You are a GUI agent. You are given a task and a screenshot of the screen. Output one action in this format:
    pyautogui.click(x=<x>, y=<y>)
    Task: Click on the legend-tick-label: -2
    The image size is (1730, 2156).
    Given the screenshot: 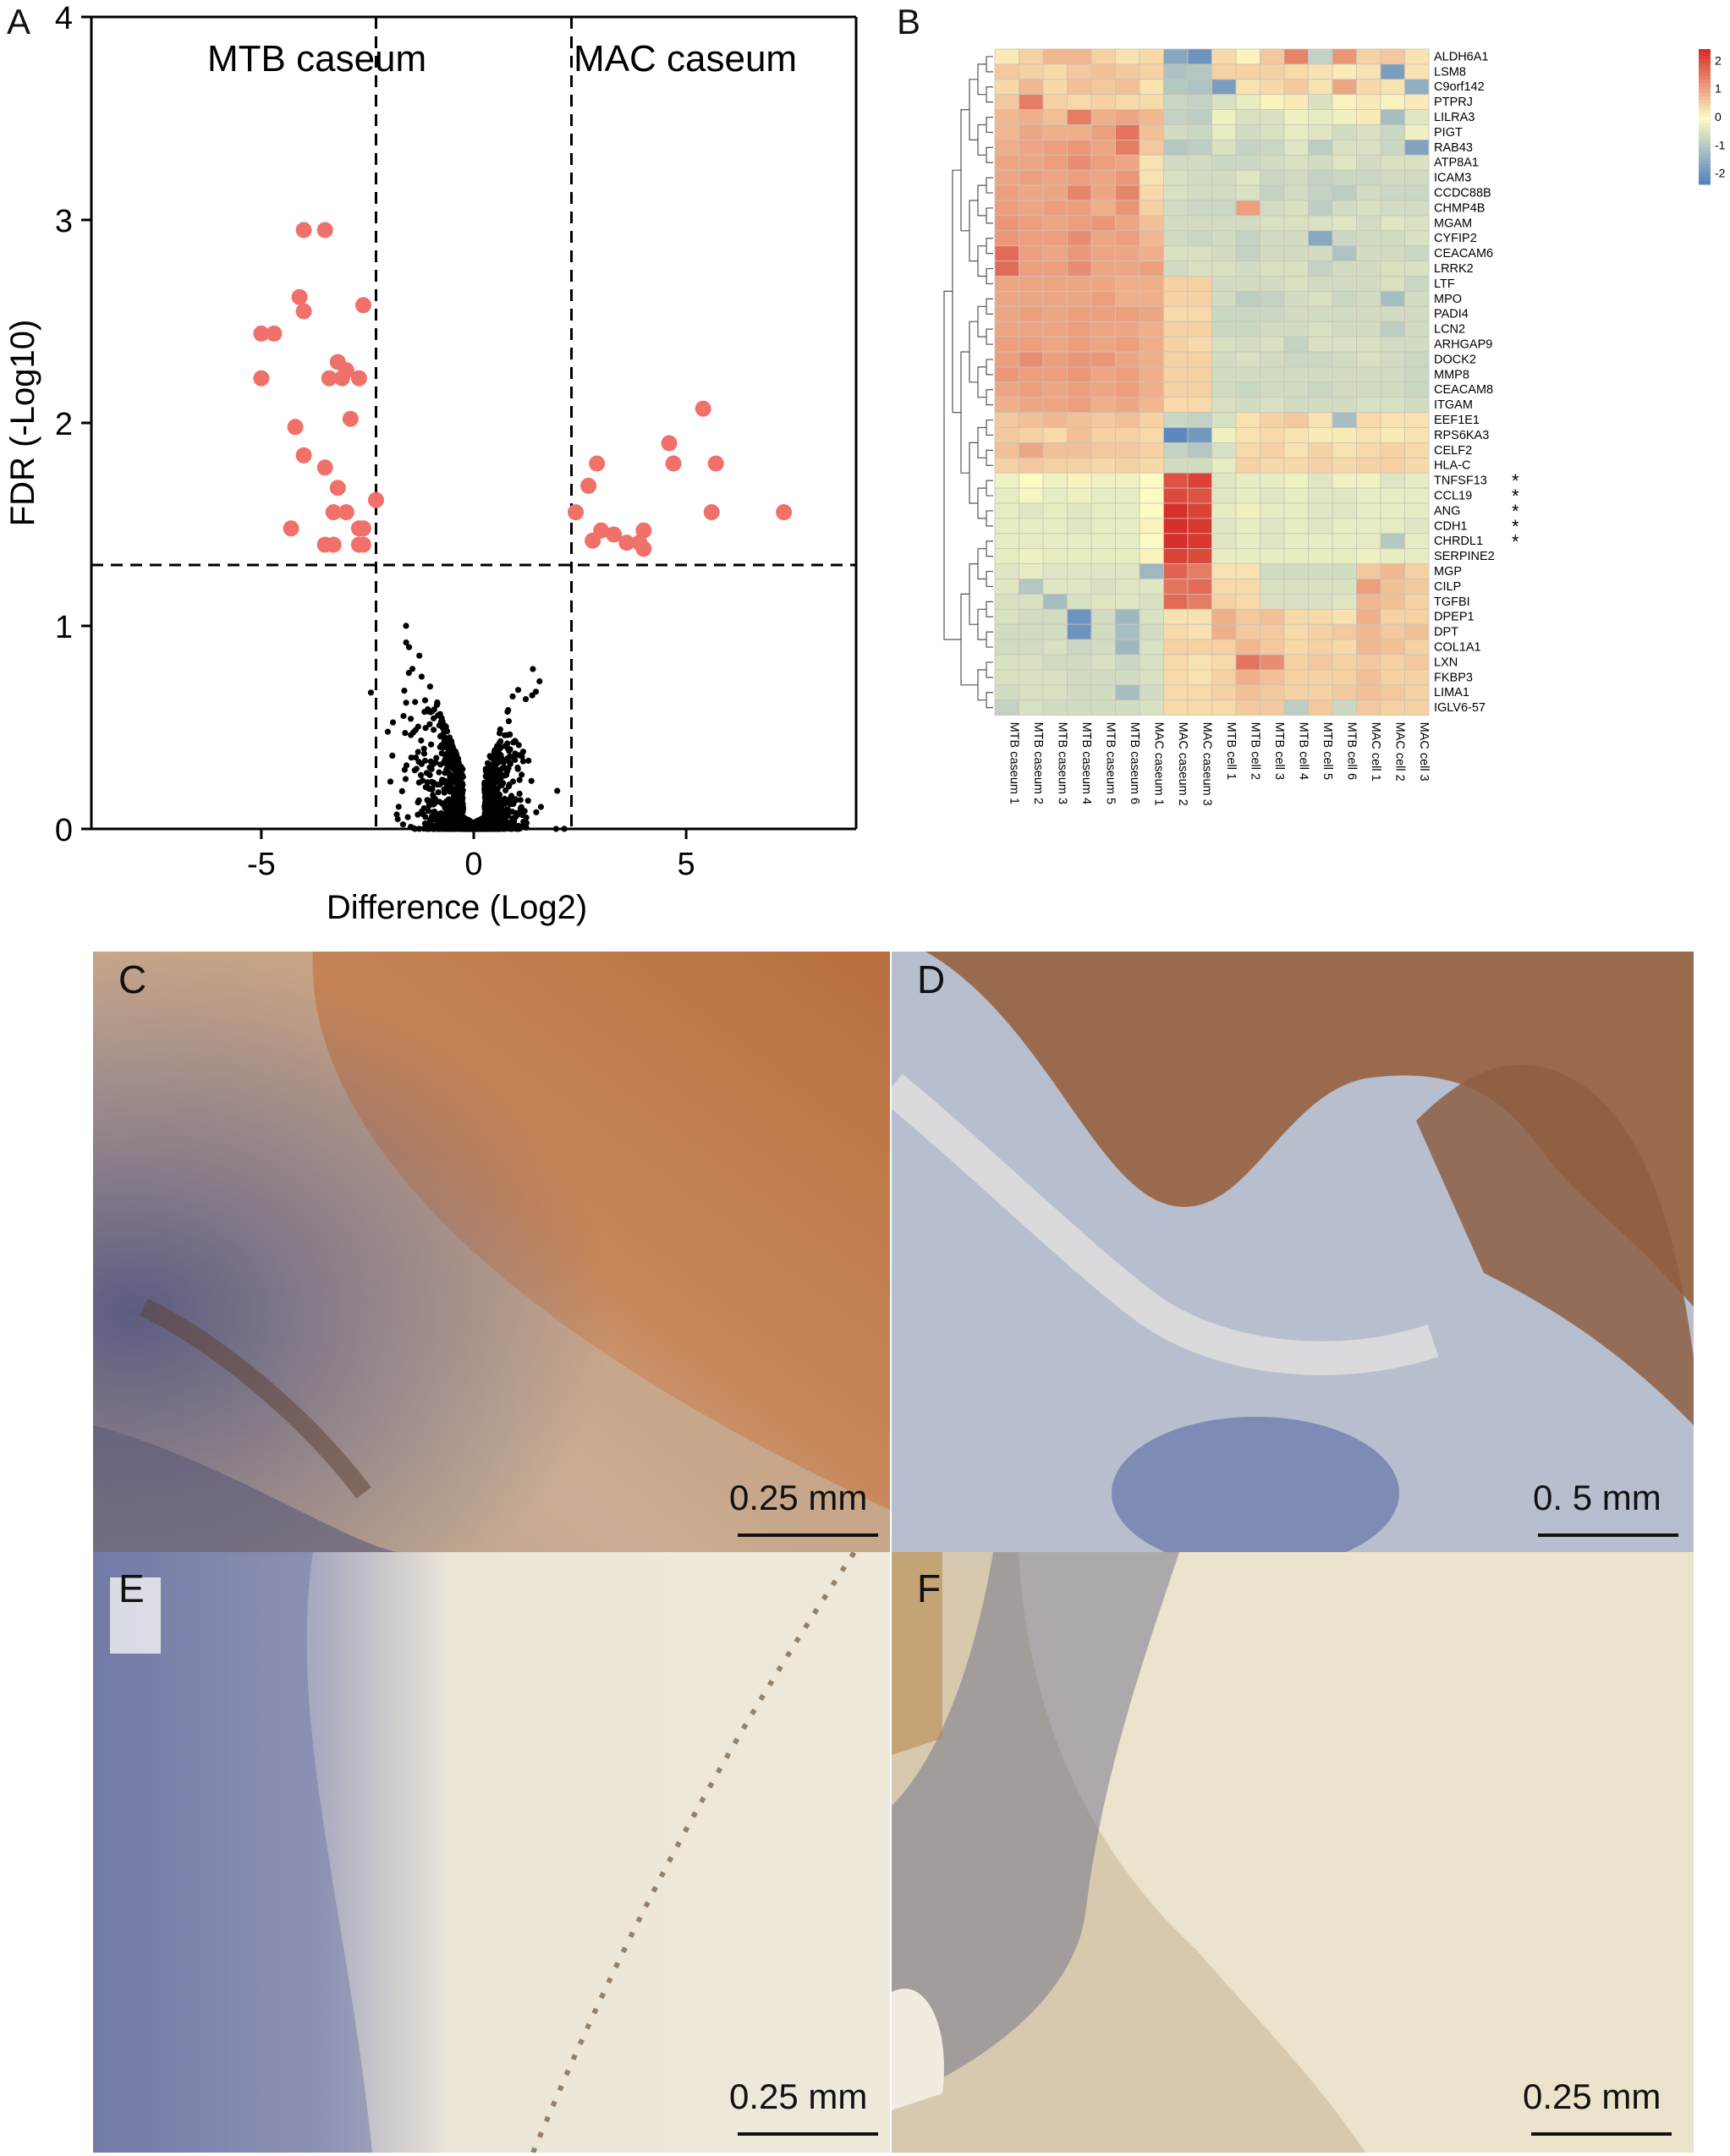 What is the action you would take?
    pyautogui.click(x=1720, y=173)
    